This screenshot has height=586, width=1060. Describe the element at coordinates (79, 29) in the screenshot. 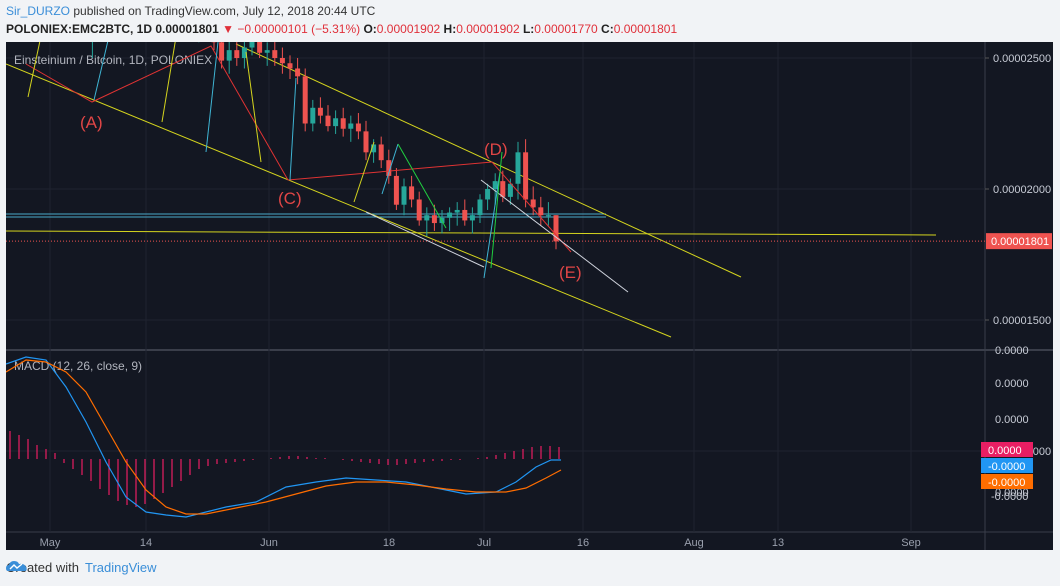

I see `symbol-name: POLONIEX:EMC2BTC, 1D` at that location.